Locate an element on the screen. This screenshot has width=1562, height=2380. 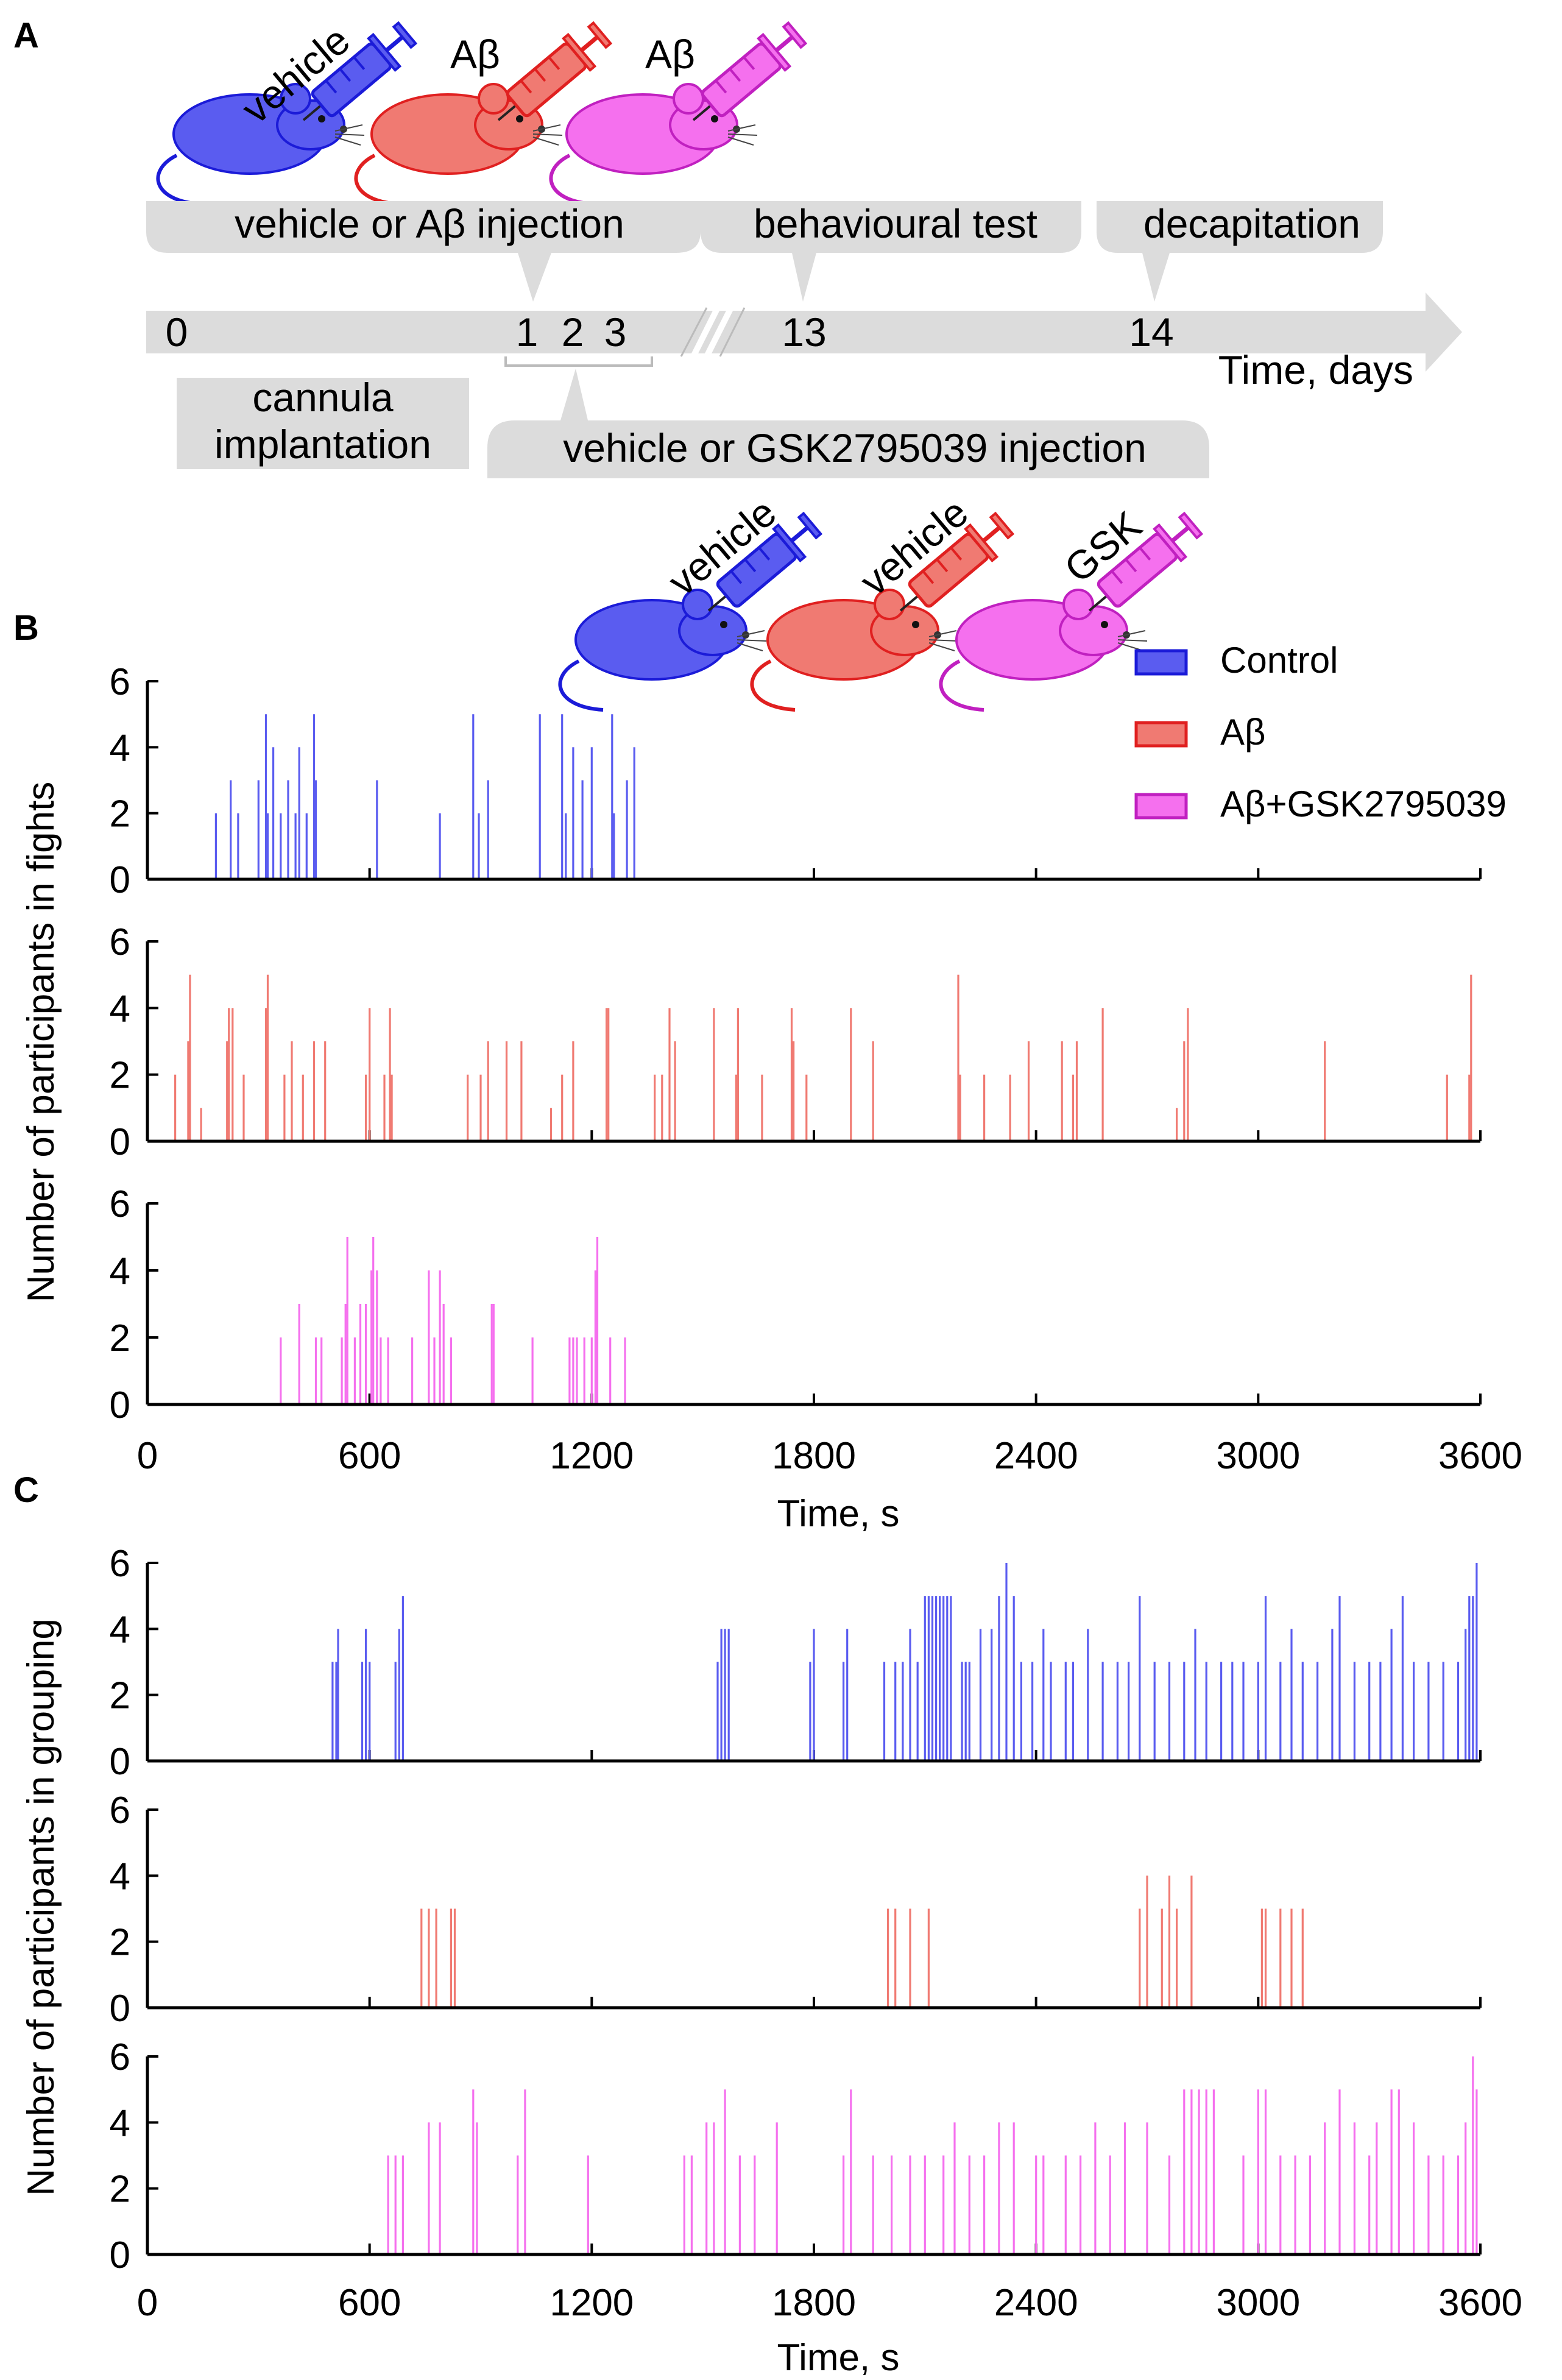
mouse-tail is located at coordinates (581, 685).